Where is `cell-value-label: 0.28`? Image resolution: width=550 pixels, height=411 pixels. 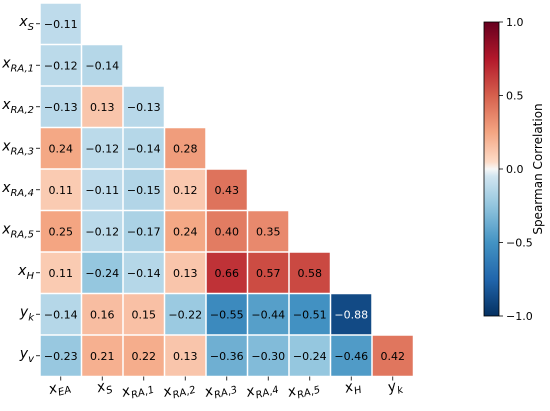
cell-value-label: 0.28 is located at coordinates (185, 148).